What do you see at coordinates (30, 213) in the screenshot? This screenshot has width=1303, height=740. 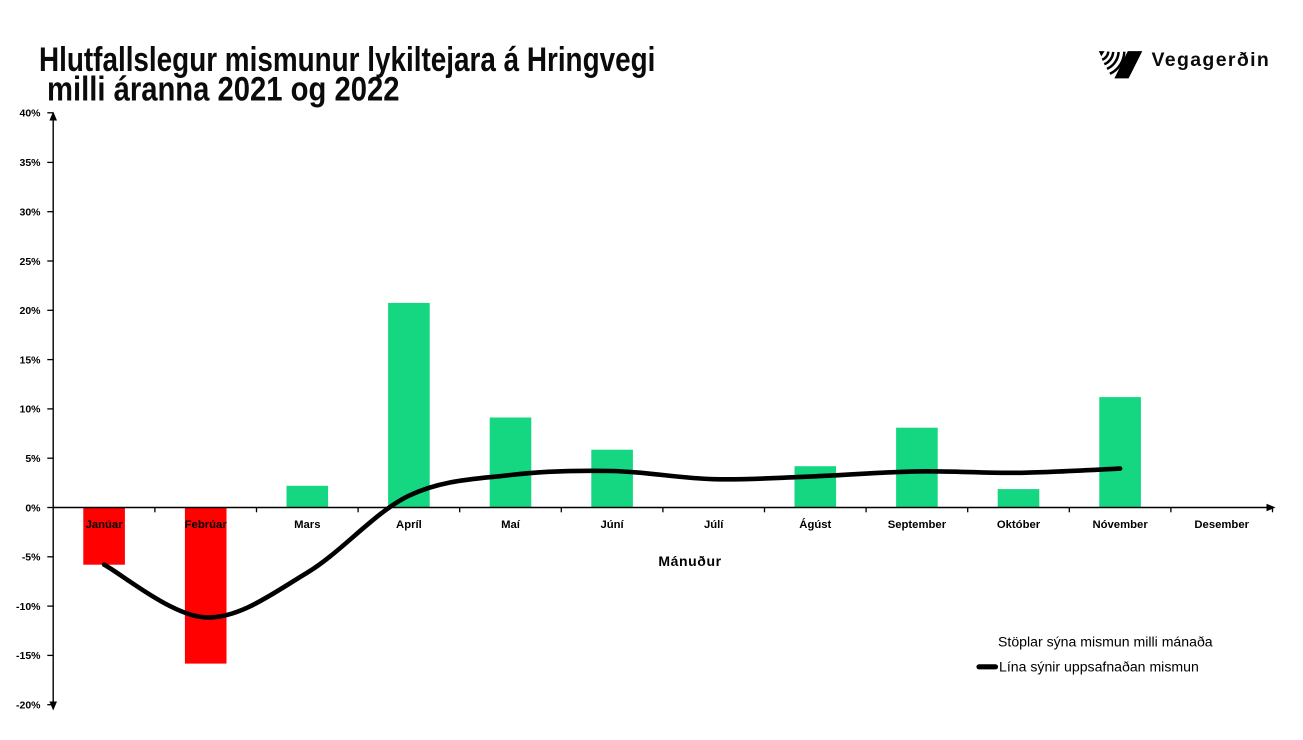 I see `svg-text: 30%` at bounding box center [30, 213].